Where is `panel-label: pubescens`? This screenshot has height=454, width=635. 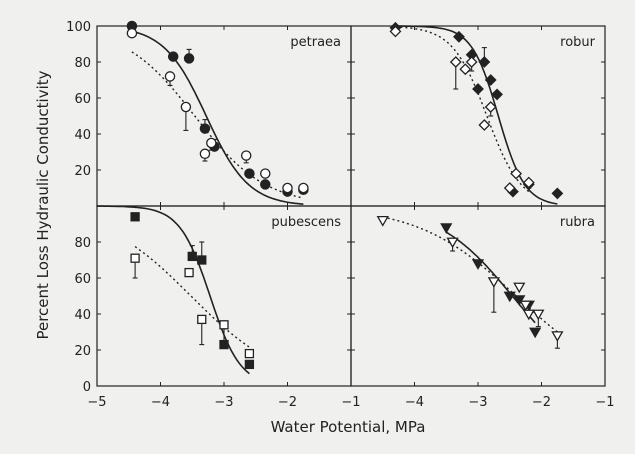
panel-label: pubescens is located at coordinates (306, 222).